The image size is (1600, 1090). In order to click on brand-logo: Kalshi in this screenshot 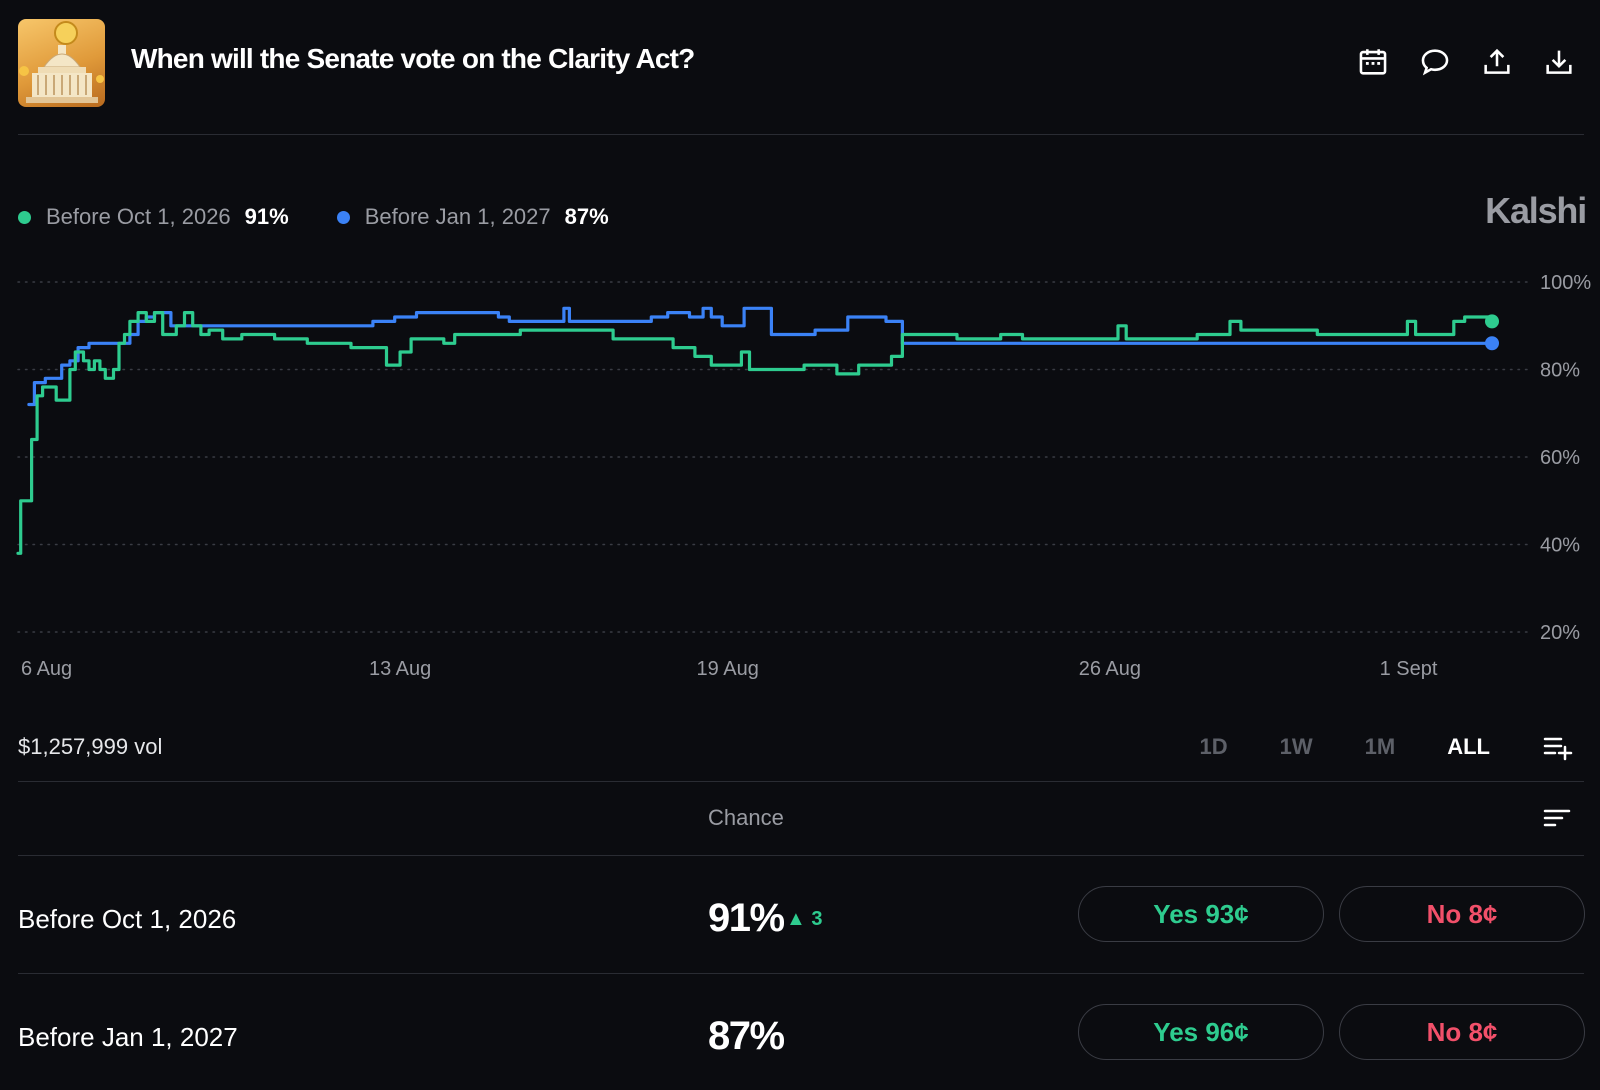, I will do `click(1536, 210)`.